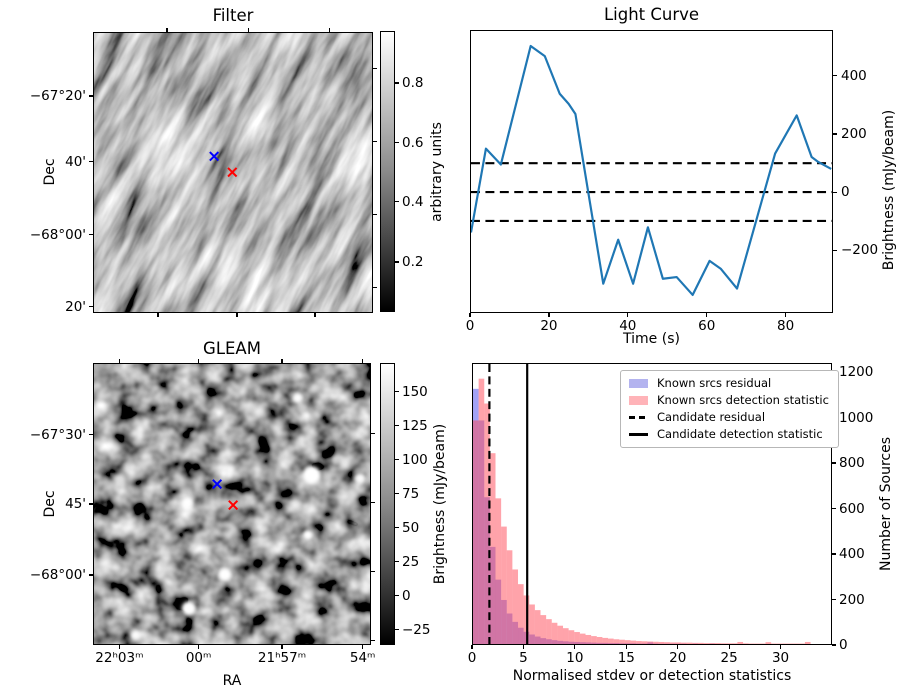 This screenshot has width=907, height=699. I want to click on gleam-ytick-label: −68°00', so click(57, 575).